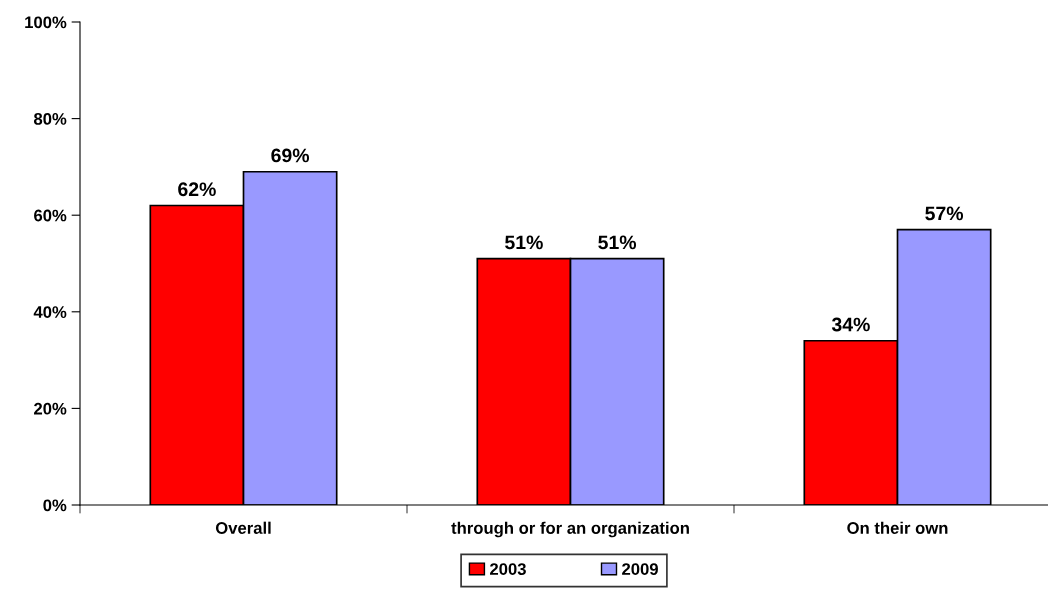  Describe the element at coordinates (50, 215) in the screenshot. I see `y-tick-label: 60%` at that location.